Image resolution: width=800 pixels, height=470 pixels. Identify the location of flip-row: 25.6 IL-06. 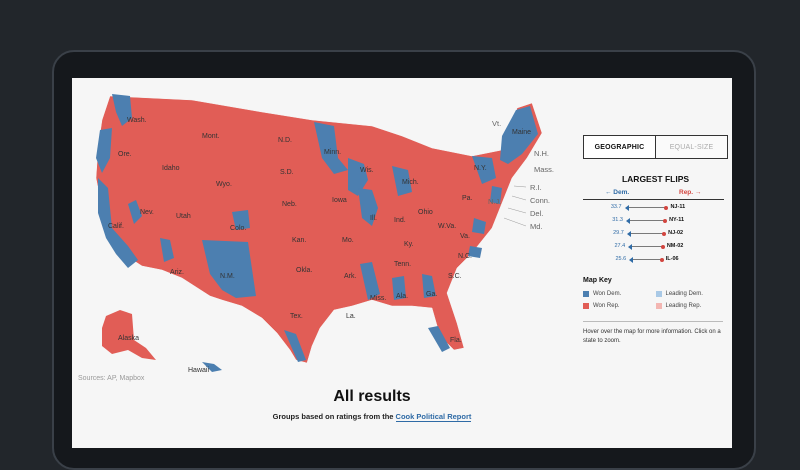
(655, 260).